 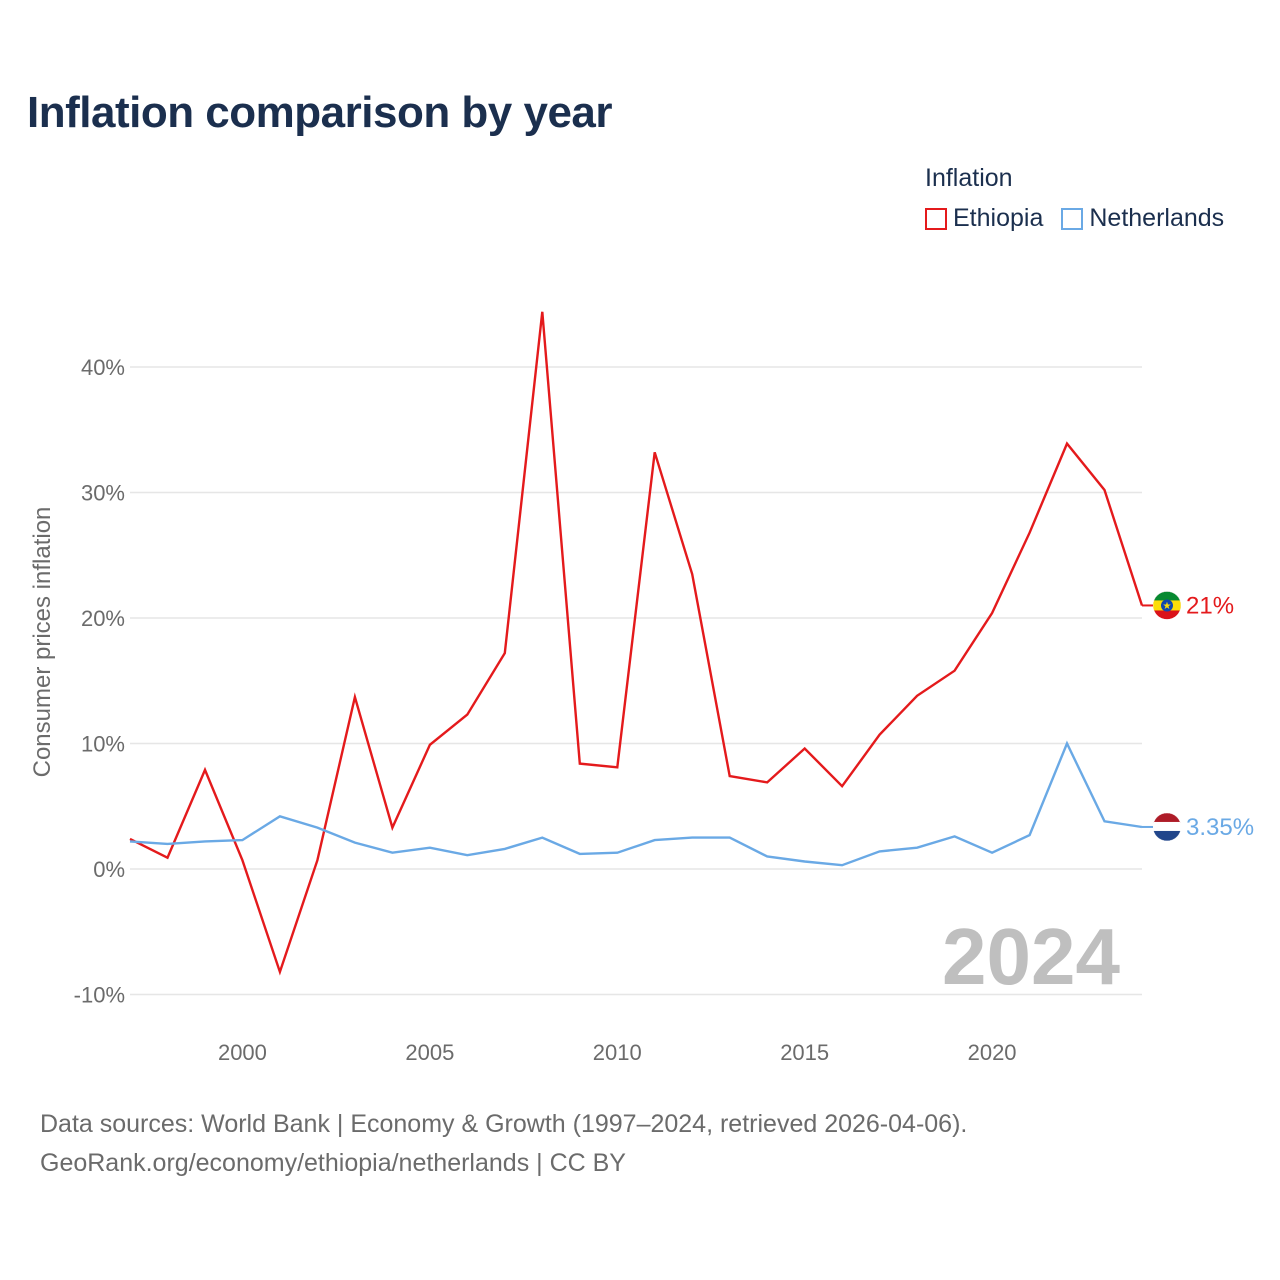 What do you see at coordinates (109, 869) in the screenshot?
I see `y-tick-label: 0%` at bounding box center [109, 869].